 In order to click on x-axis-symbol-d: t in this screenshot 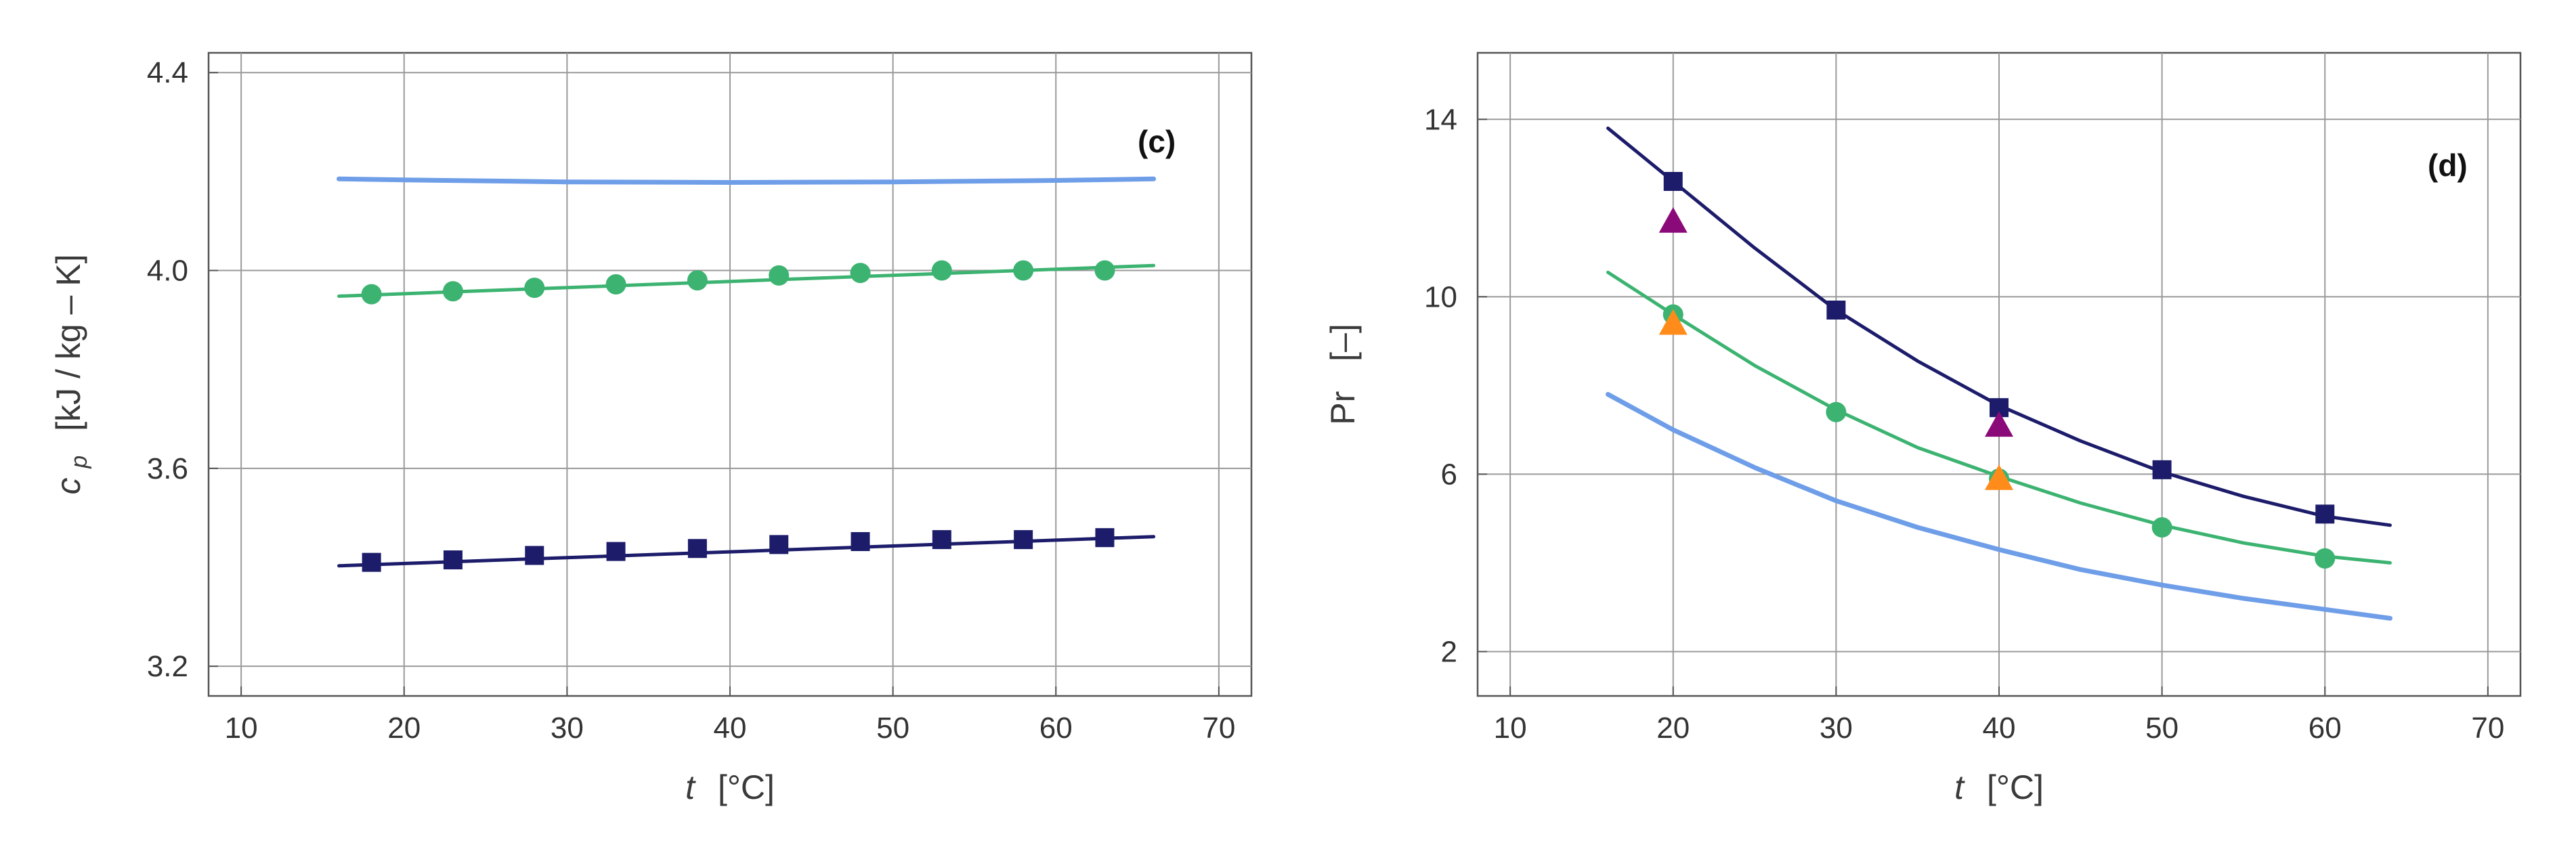, I will do `click(1959, 787)`.